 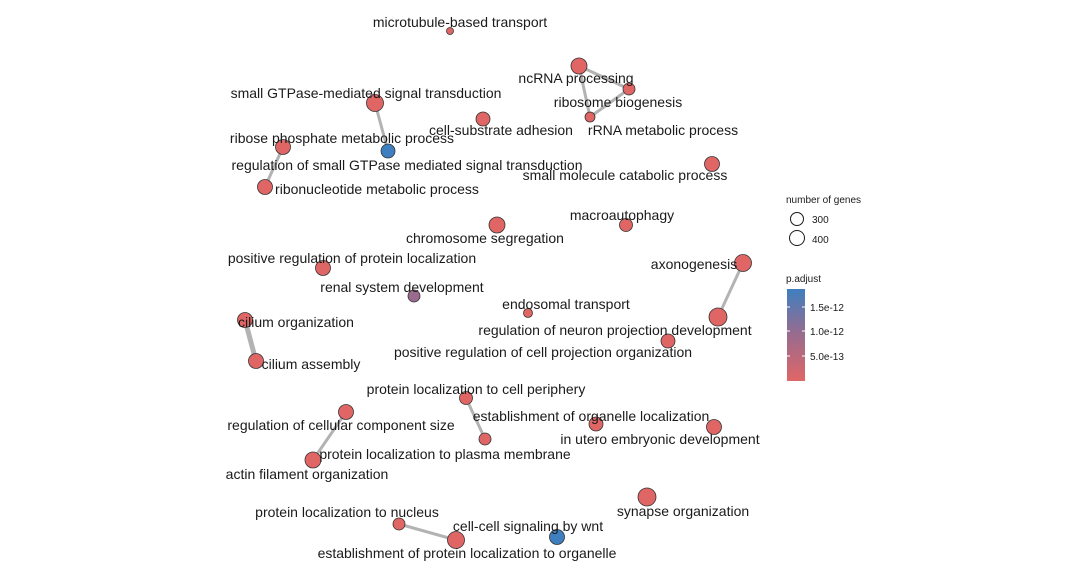 I want to click on node-label-n2: ncRNA processing, so click(x=575, y=78).